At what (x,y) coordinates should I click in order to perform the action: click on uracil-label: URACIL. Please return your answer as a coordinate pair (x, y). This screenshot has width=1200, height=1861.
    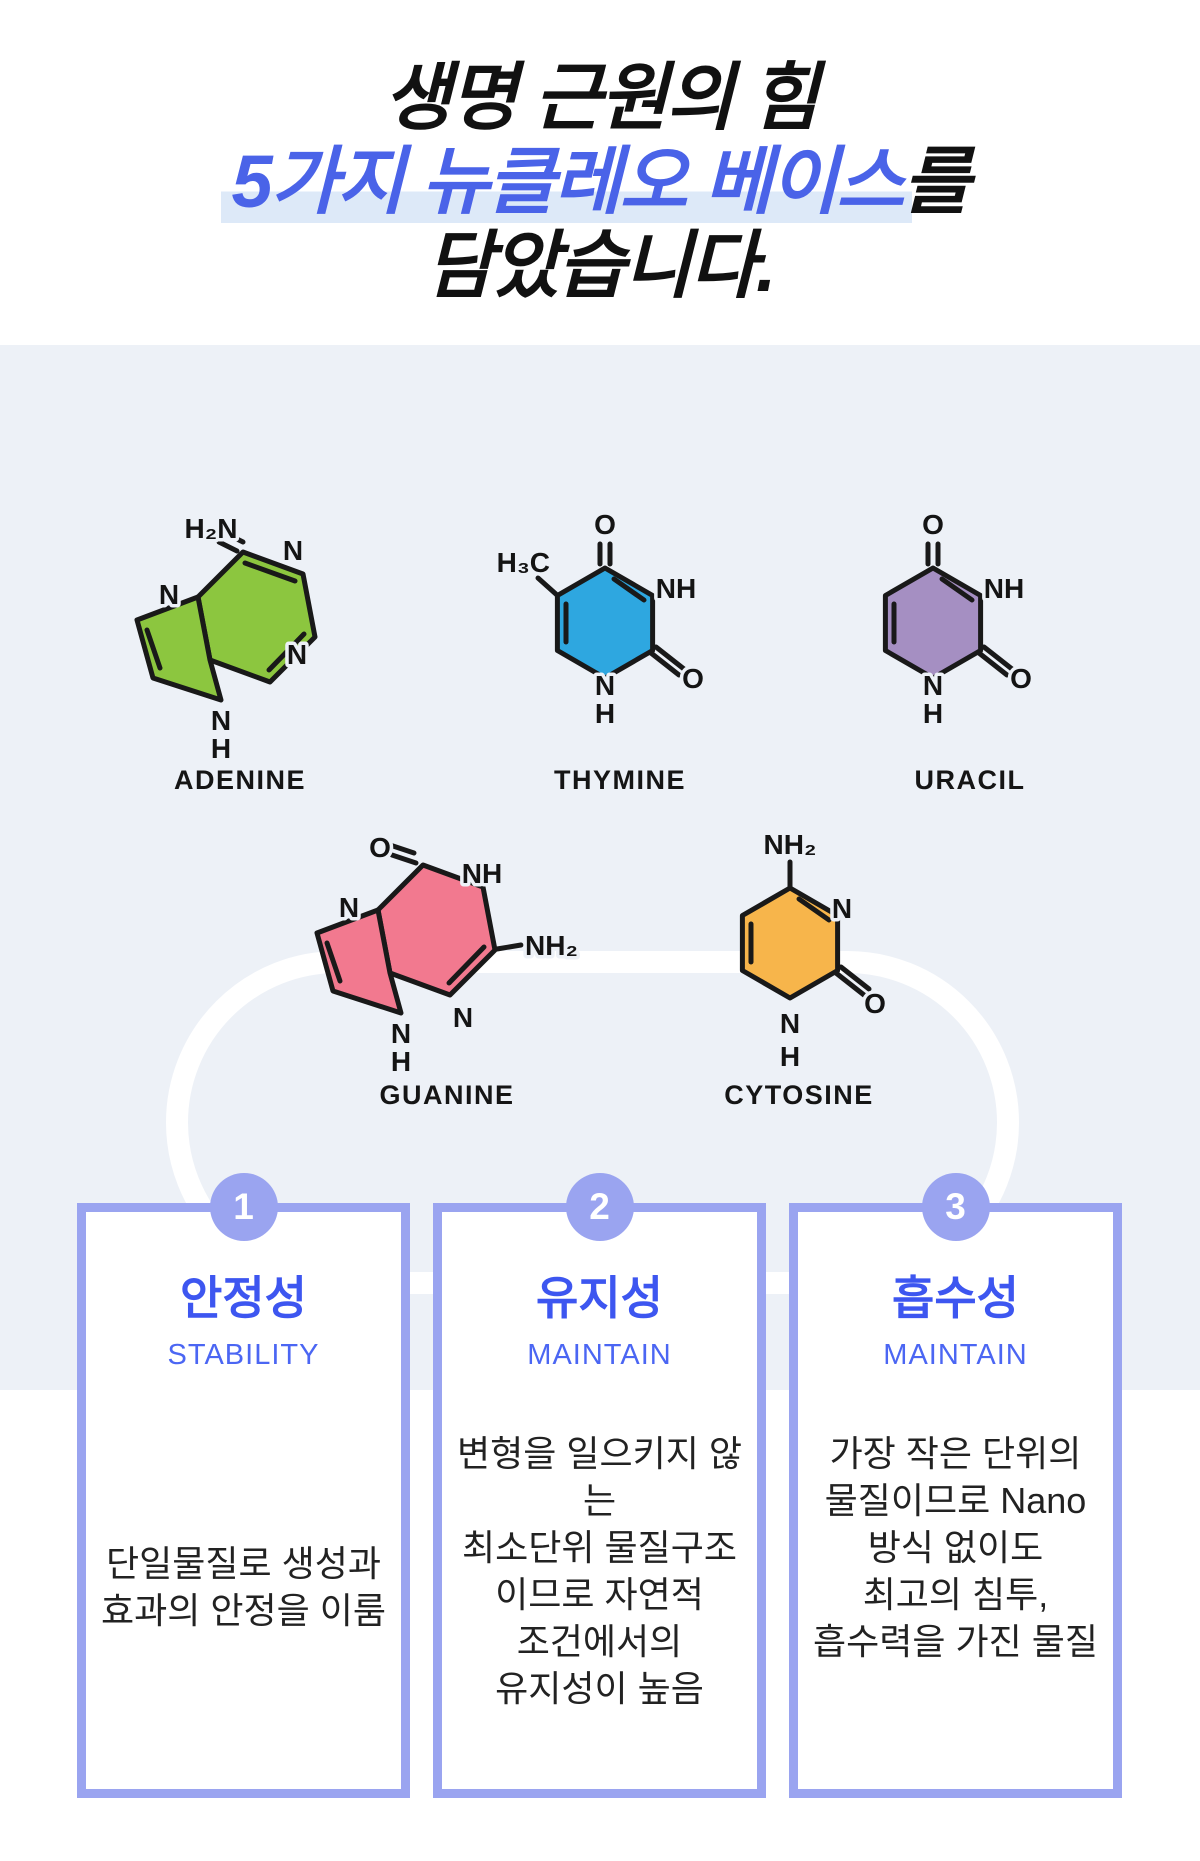
    Looking at the image, I should click on (970, 780).